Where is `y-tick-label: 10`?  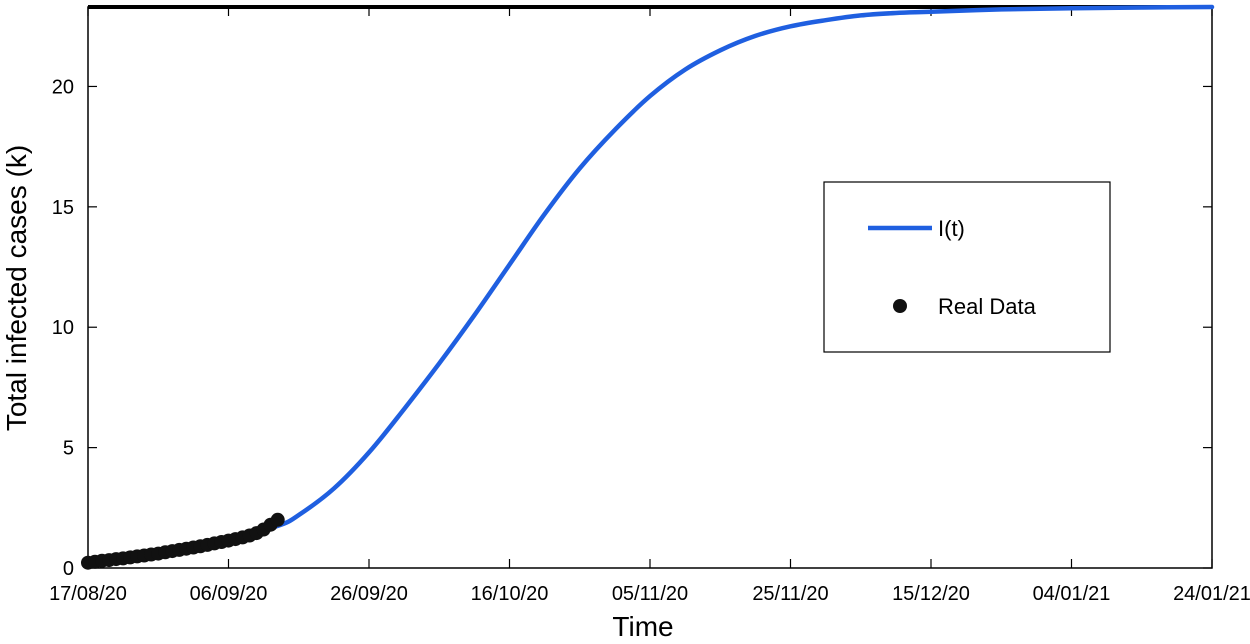
y-tick-label: 10 is located at coordinates (63, 328).